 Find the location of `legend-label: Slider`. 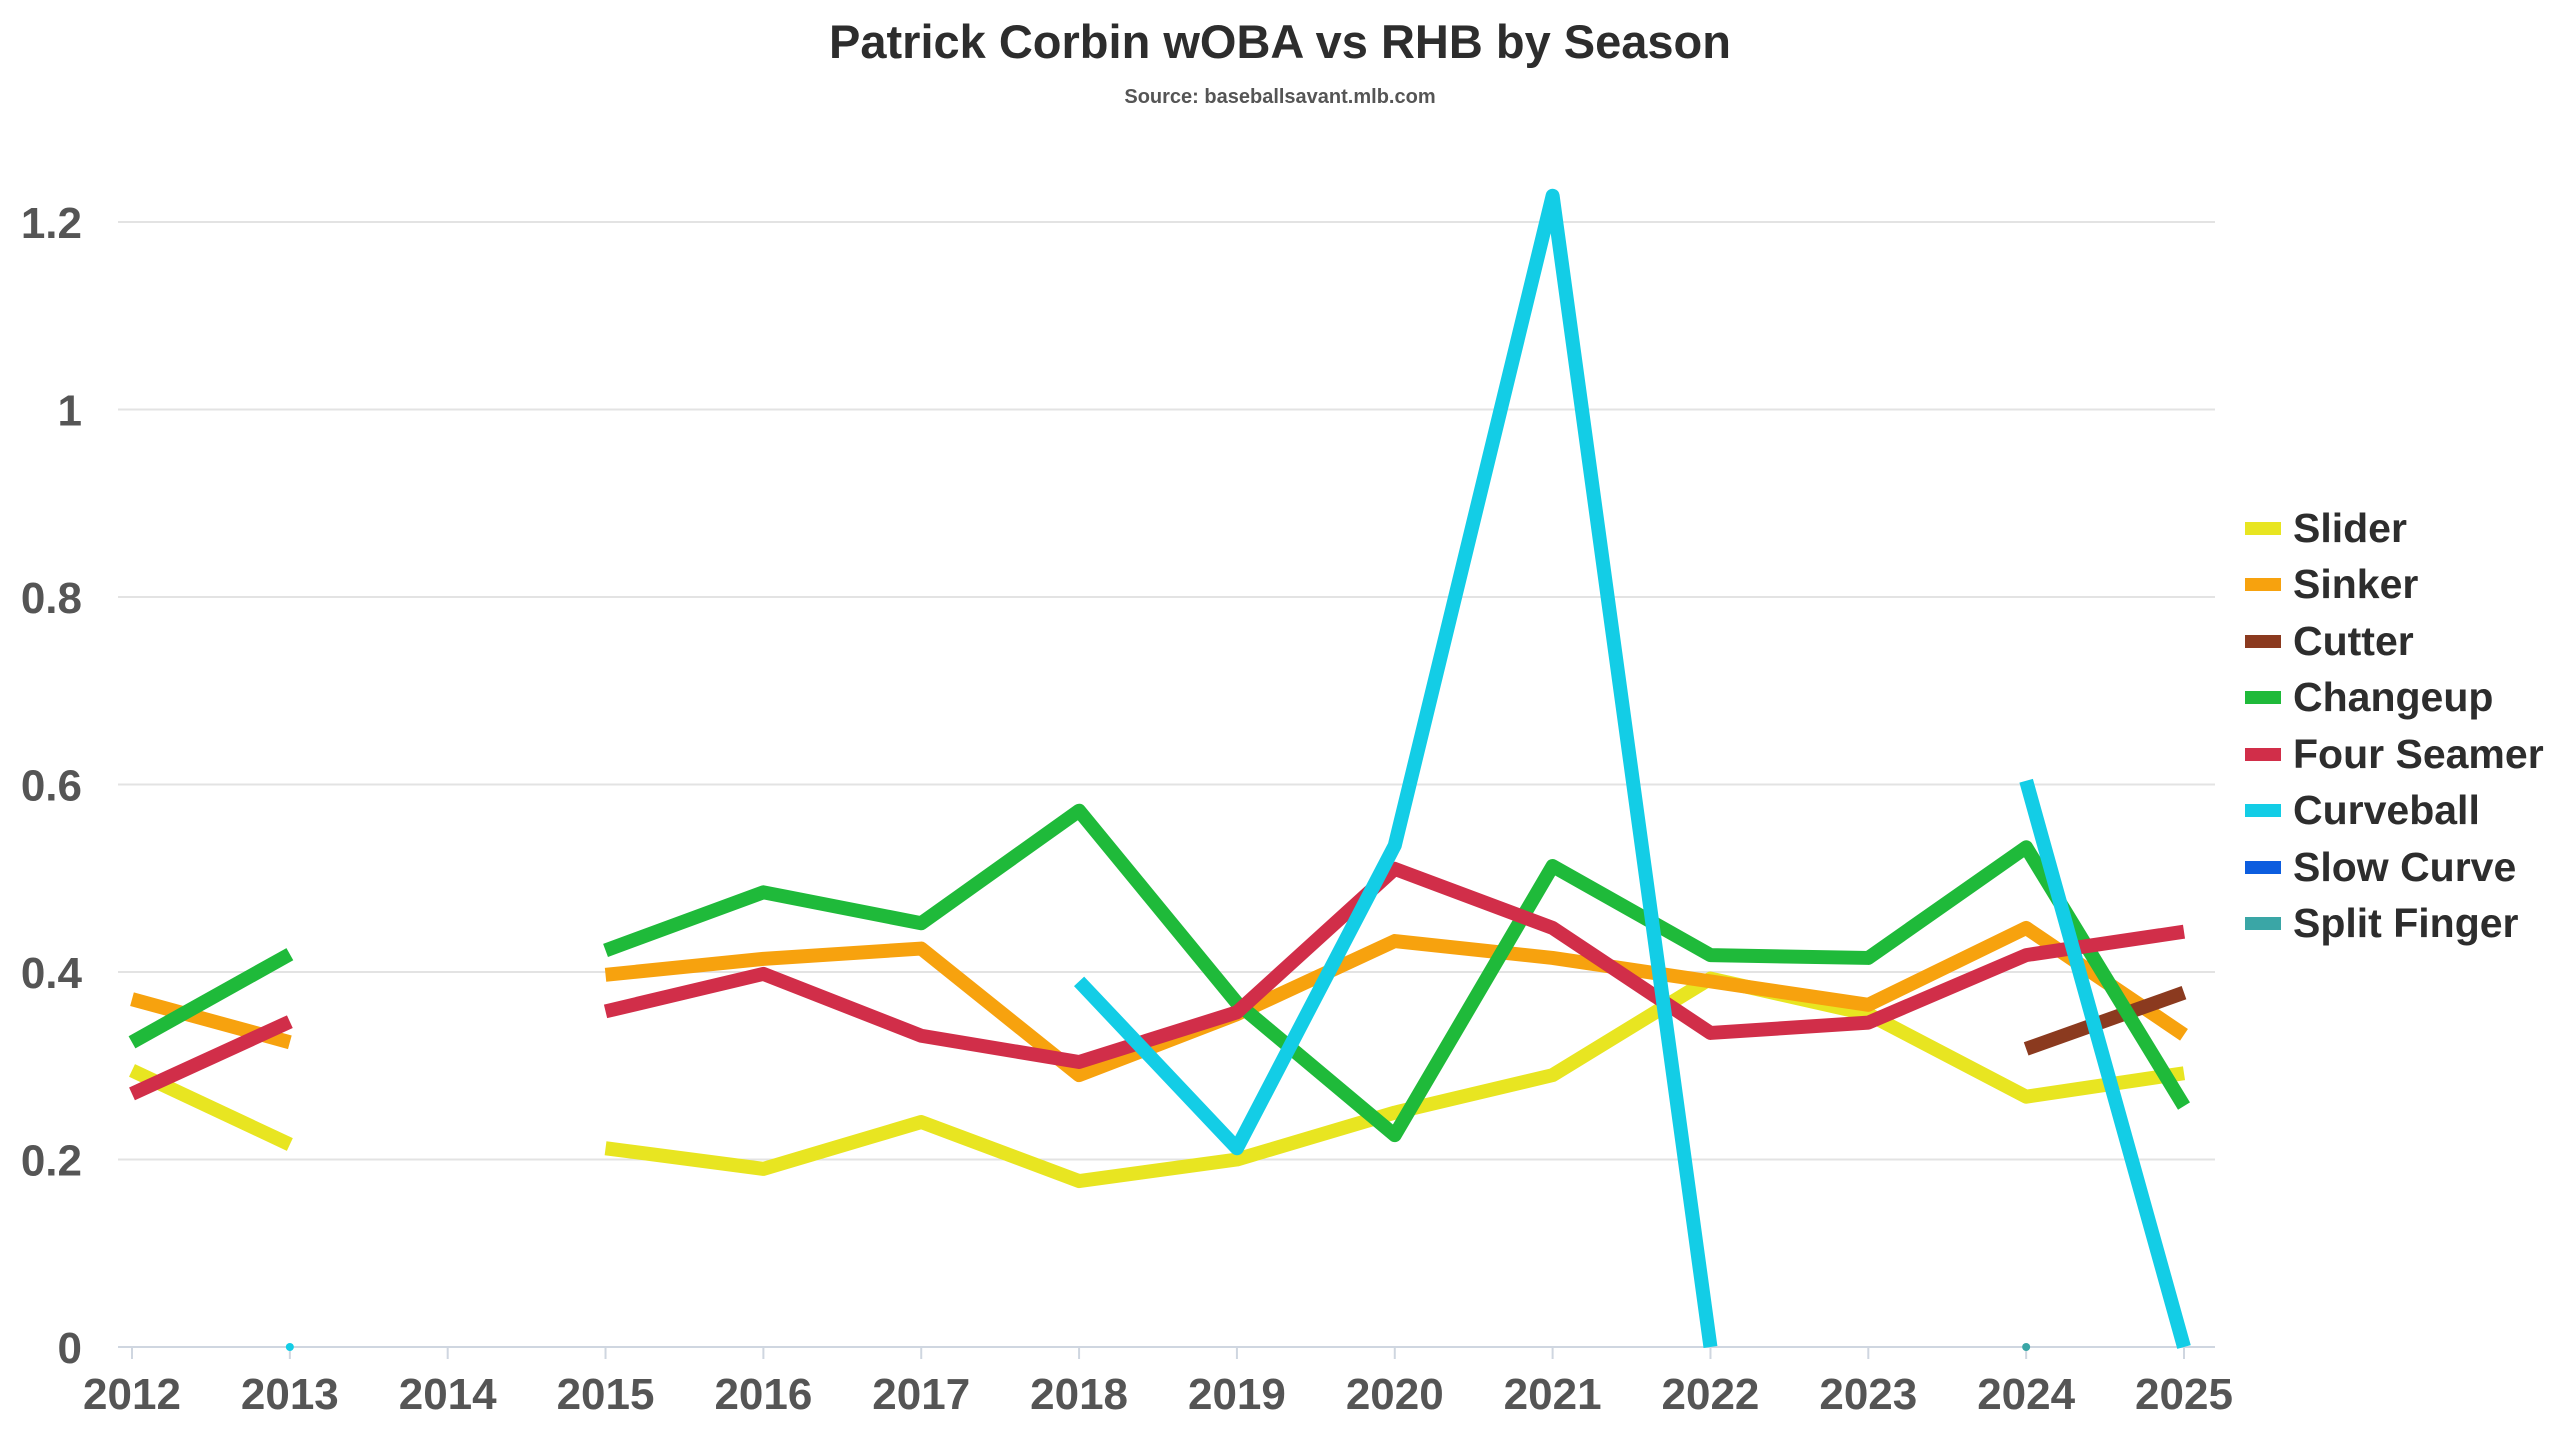

legend-label: Slider is located at coordinates (2350, 527).